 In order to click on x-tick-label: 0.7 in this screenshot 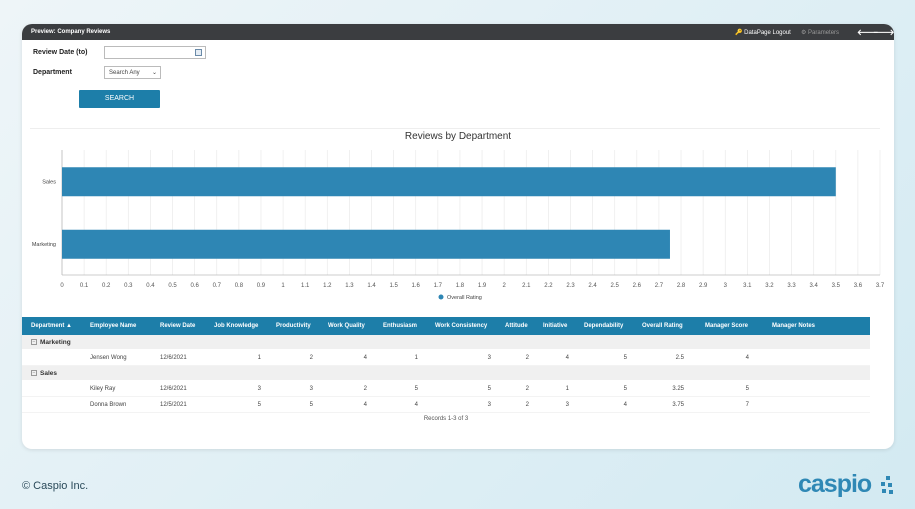, I will do `click(217, 286)`.